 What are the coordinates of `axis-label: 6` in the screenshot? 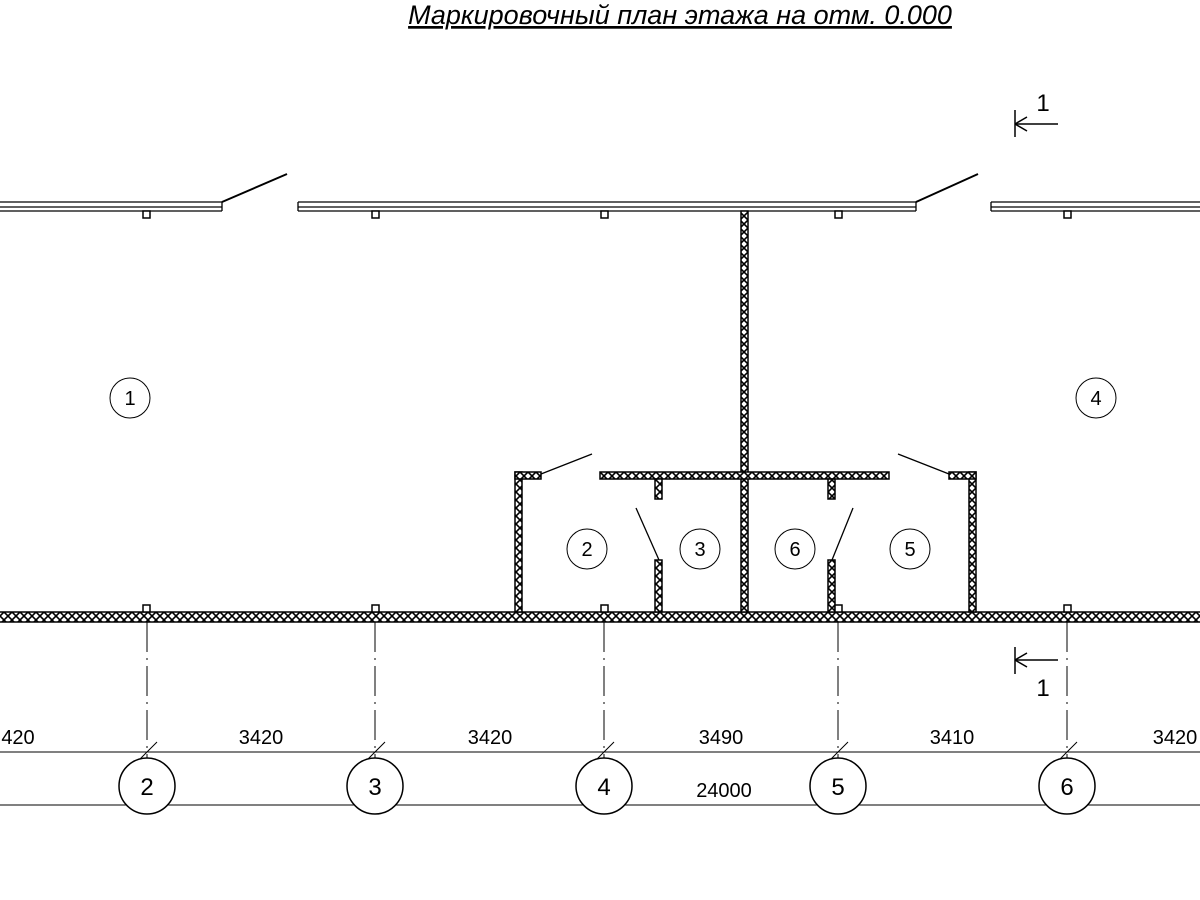 It's located at (1066, 787).